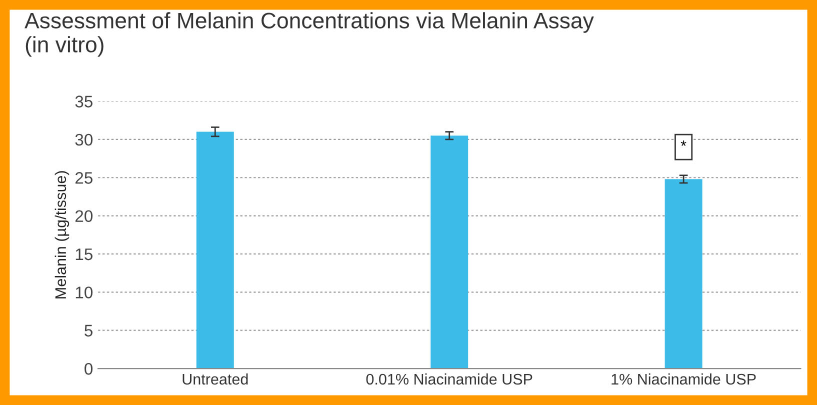  What do you see at coordinates (88, 368) in the screenshot?
I see `y-tick-label: 0` at bounding box center [88, 368].